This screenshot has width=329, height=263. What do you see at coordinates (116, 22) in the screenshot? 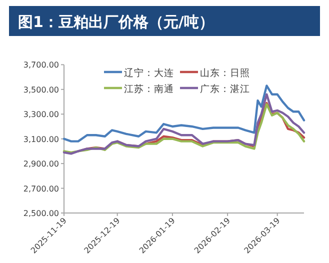
I see `chart-title: 图1：豆粕出厂价格（元/吨）` at bounding box center [116, 22].